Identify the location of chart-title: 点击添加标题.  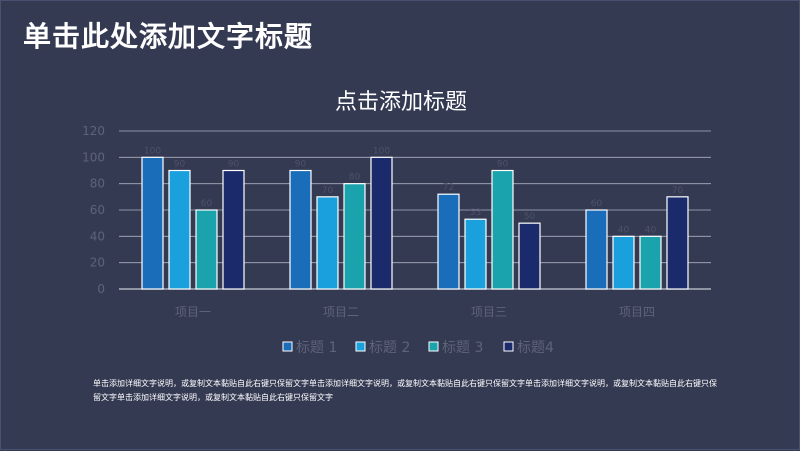
(401, 102).